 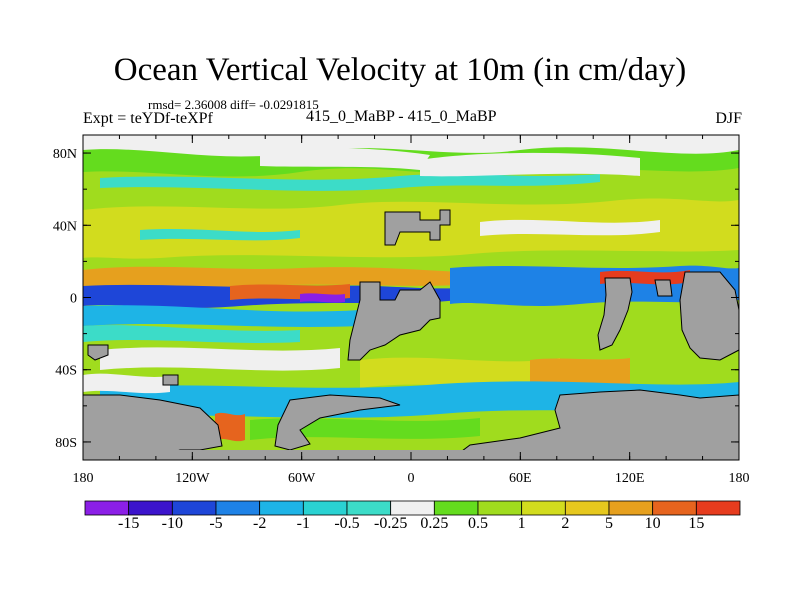 I want to click on field-nlat-cyan, so click(x=220, y=235).